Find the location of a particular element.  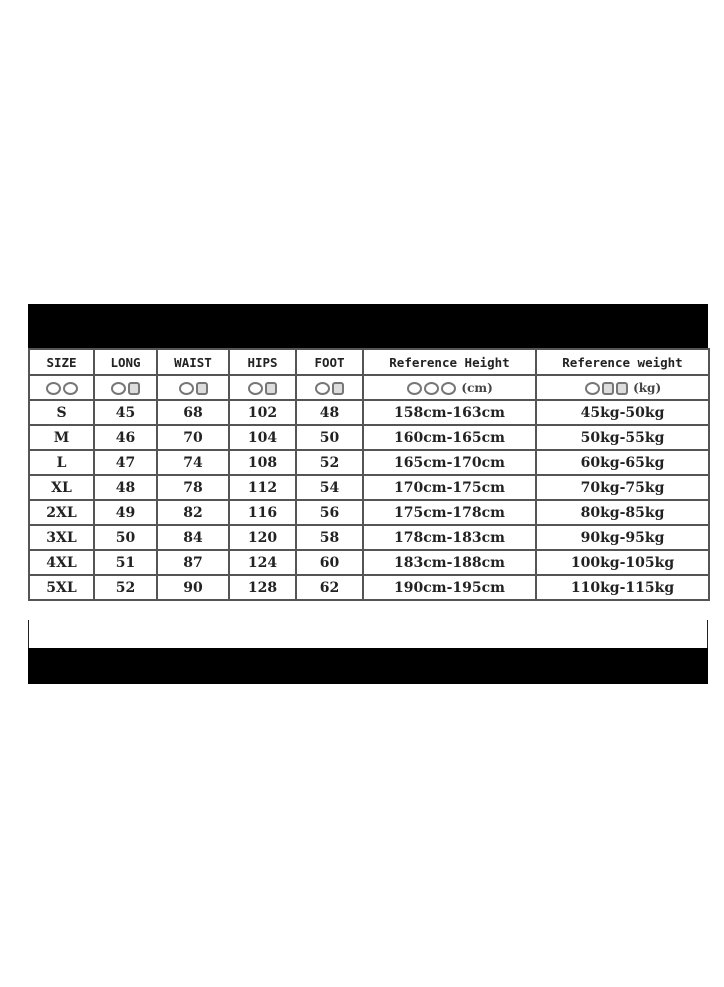

cell-long: 46 is located at coordinates (125, 437).